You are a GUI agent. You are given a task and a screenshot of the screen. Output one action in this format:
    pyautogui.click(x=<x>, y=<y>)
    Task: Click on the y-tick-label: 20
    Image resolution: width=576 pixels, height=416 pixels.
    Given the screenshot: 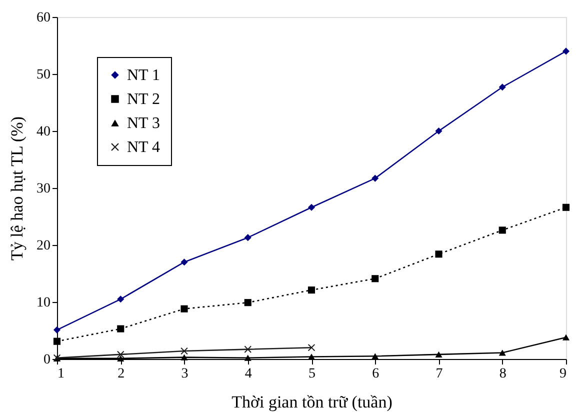 What is the action you would take?
    pyautogui.click(x=43, y=246)
    